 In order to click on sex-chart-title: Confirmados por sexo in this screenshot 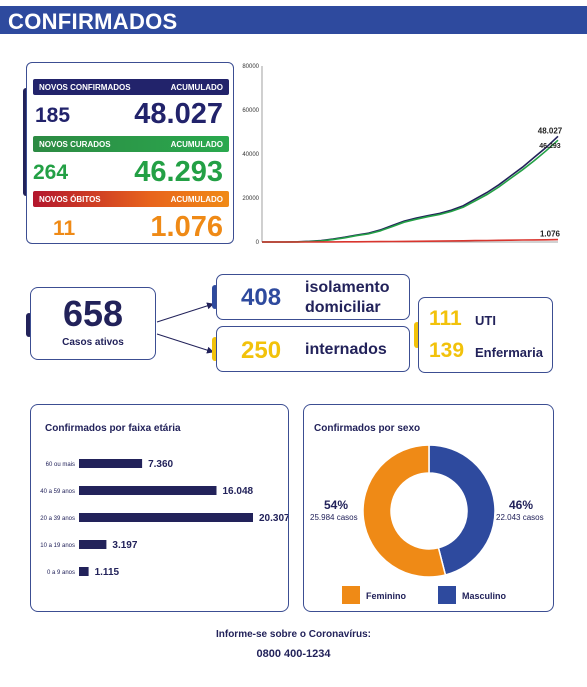, I will do `click(367, 428)`.